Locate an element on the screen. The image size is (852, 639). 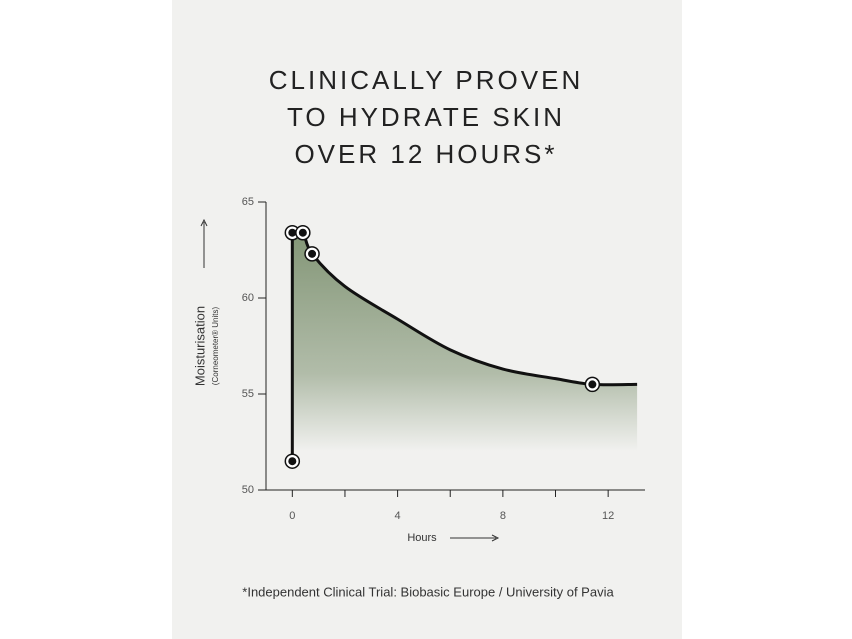
y-tick-label: 50 is located at coordinates (248, 490).